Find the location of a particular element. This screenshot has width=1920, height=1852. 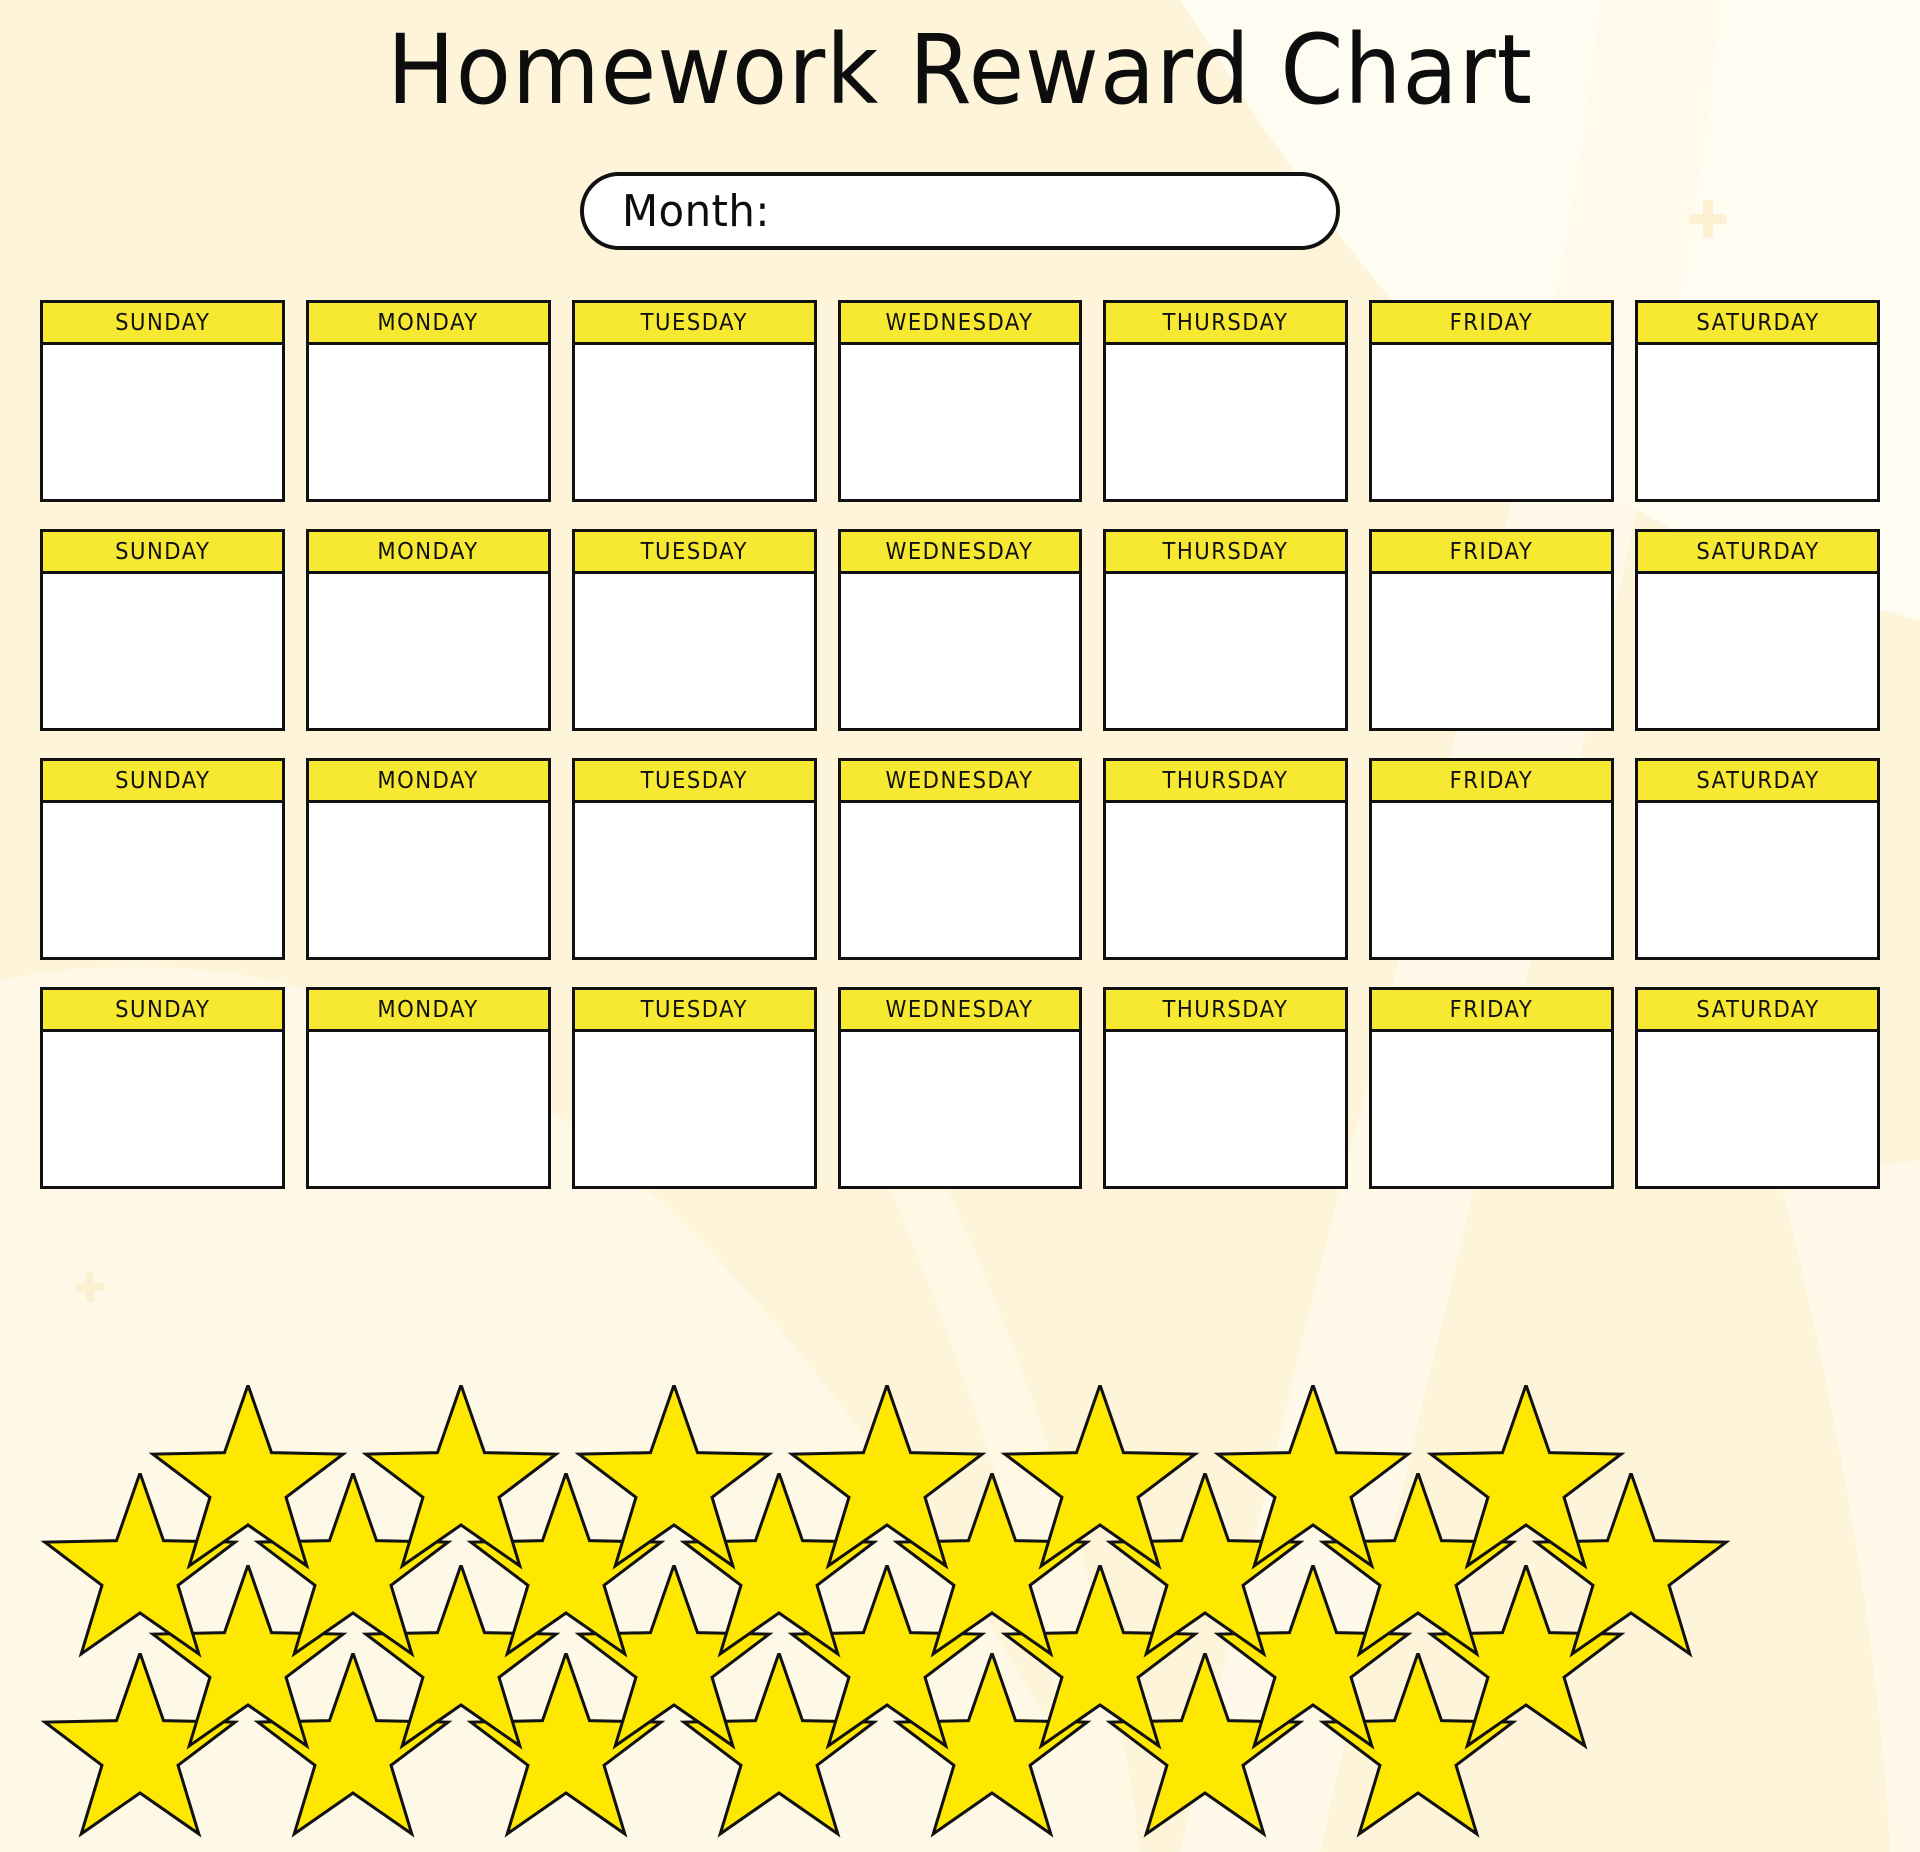

month-input: Month: is located at coordinates (960, 211).